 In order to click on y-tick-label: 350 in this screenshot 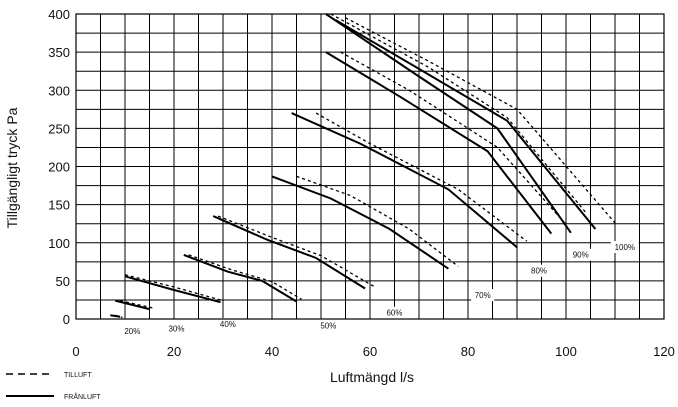, I will do `click(59, 52)`.